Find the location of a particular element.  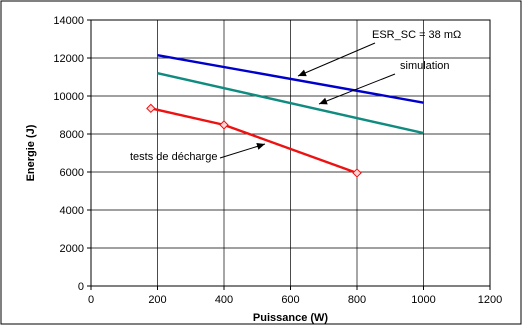

y-axis-title: Energie (J) is located at coordinates (31, 152).